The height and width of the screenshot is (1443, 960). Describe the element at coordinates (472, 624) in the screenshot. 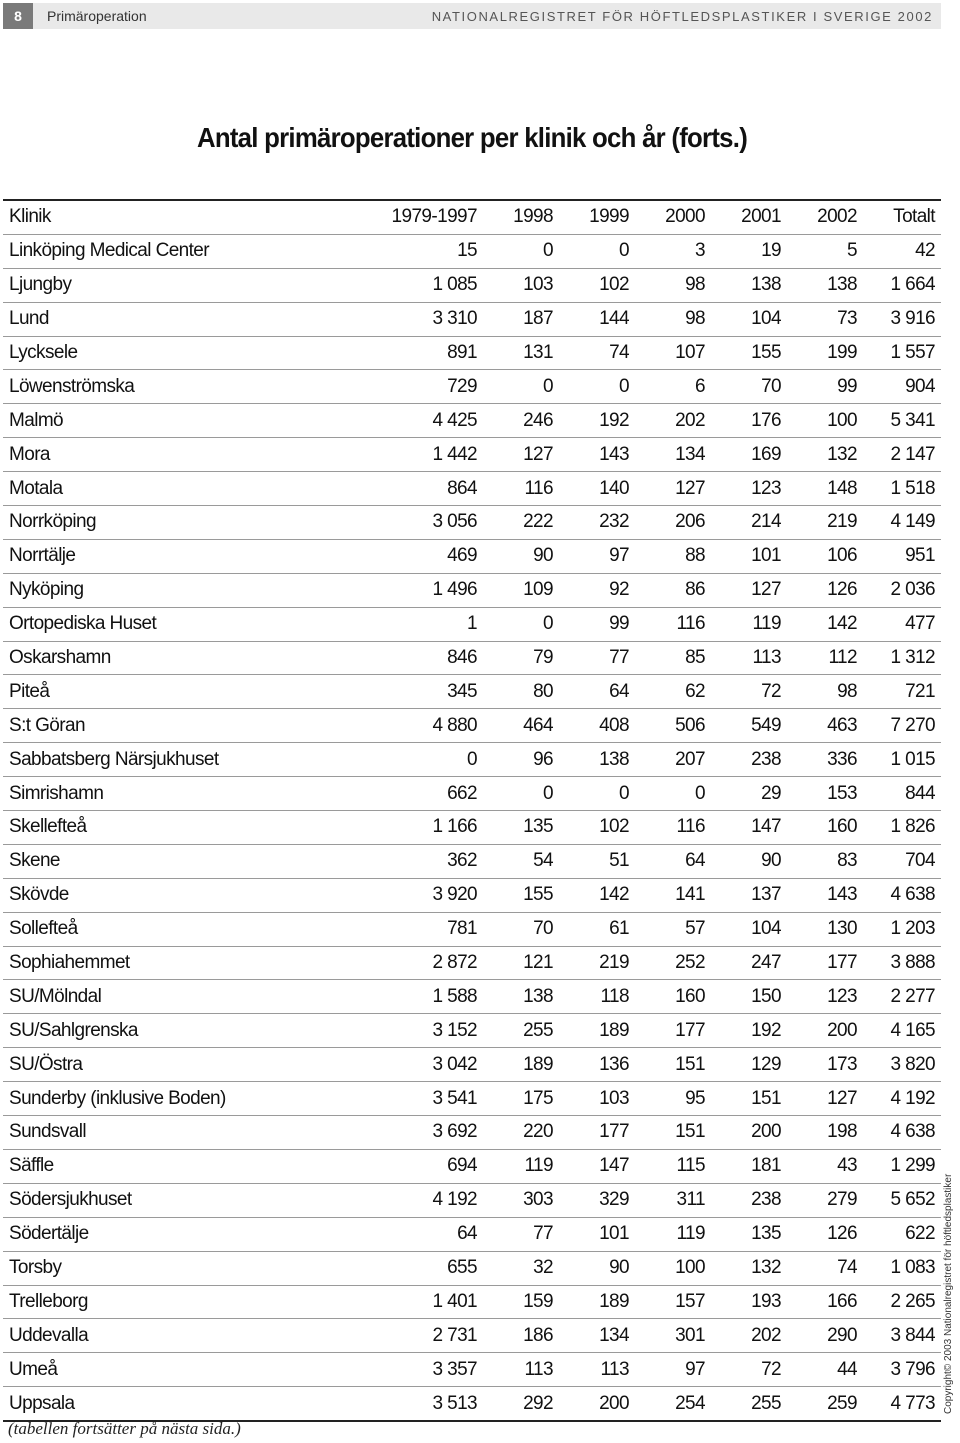

I see `count-cell: 1` at that location.